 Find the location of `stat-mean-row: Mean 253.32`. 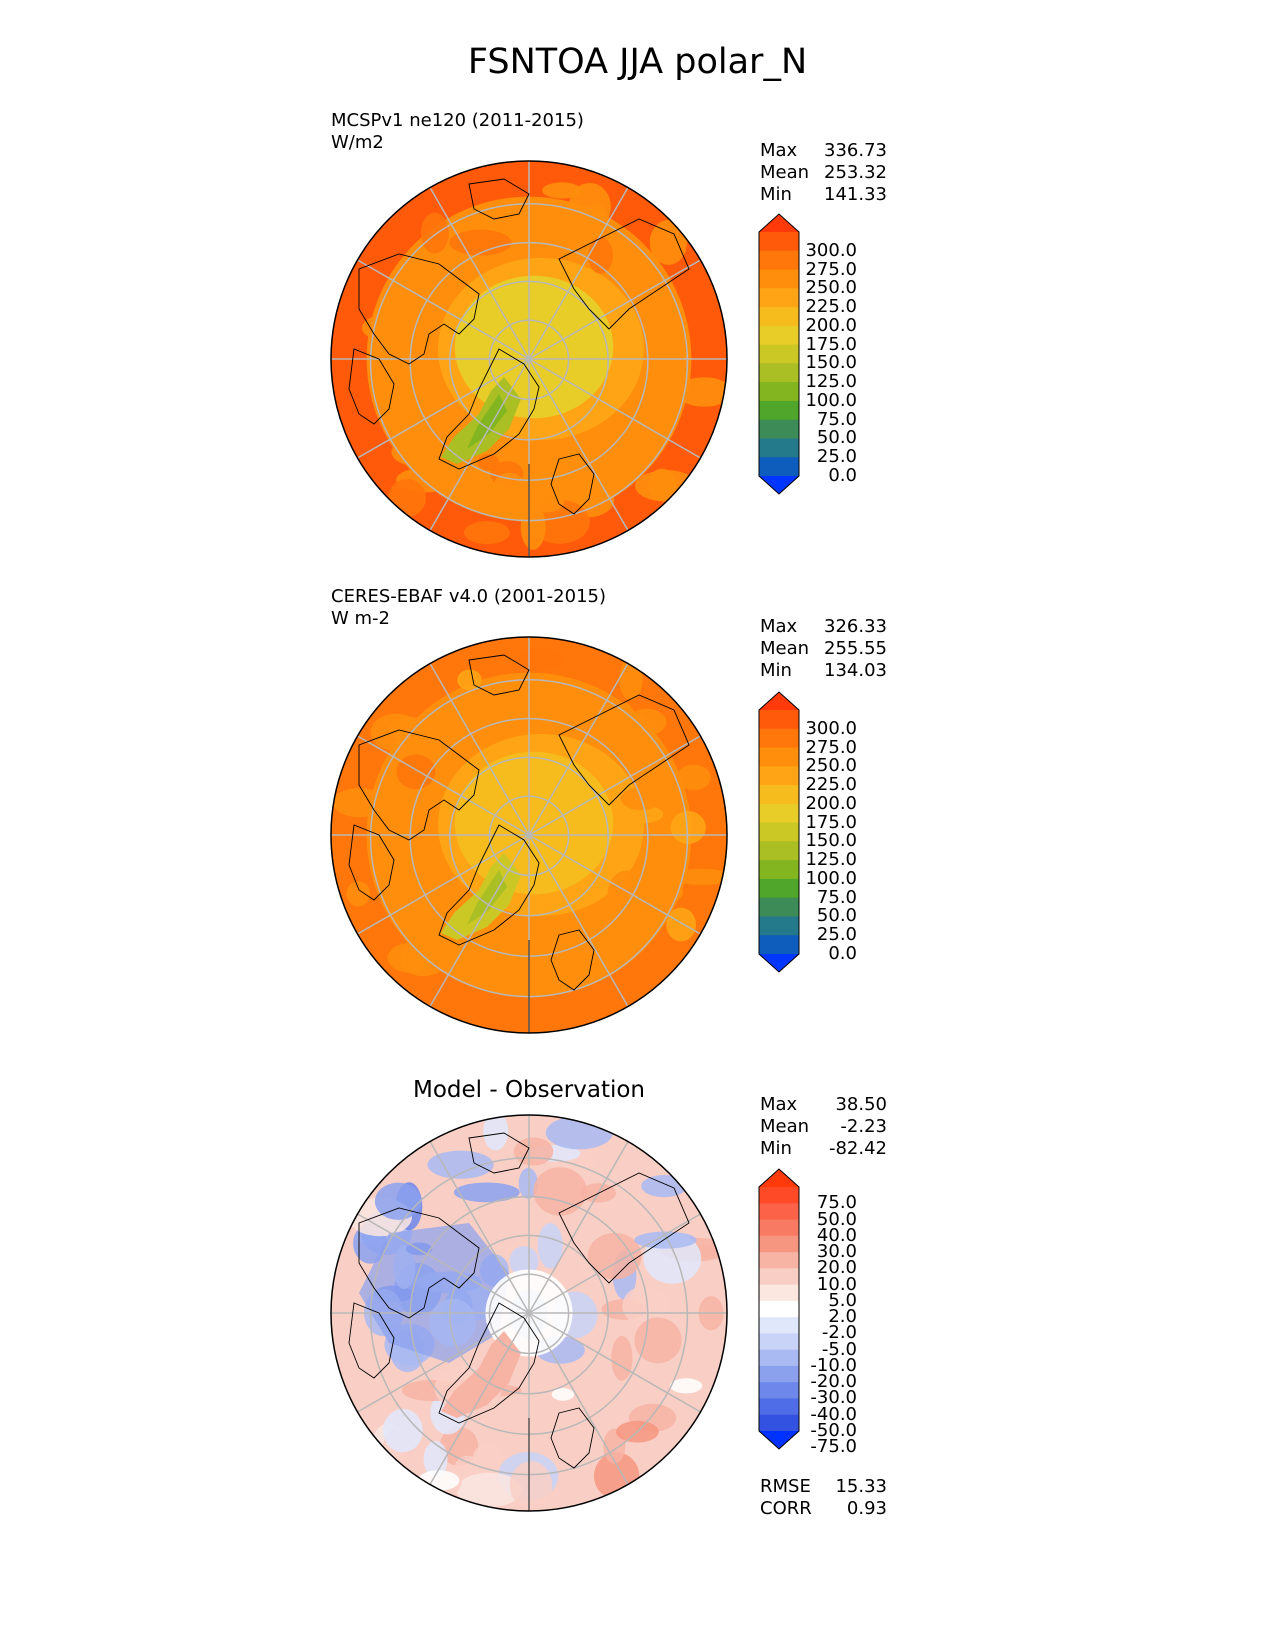

stat-mean-row: Mean 253.32 is located at coordinates (823, 173).